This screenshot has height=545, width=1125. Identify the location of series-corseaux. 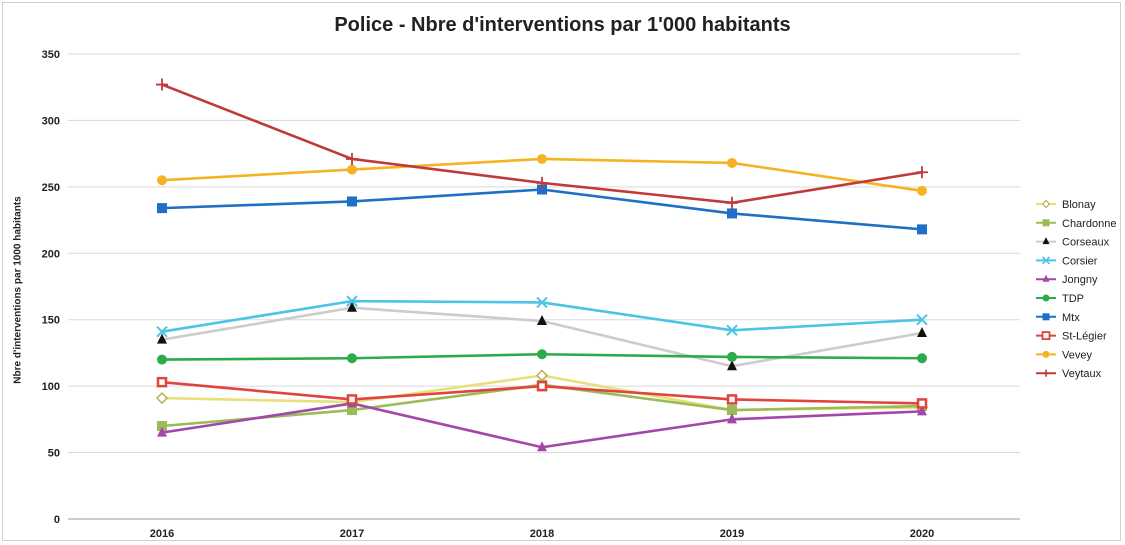
(542, 336).